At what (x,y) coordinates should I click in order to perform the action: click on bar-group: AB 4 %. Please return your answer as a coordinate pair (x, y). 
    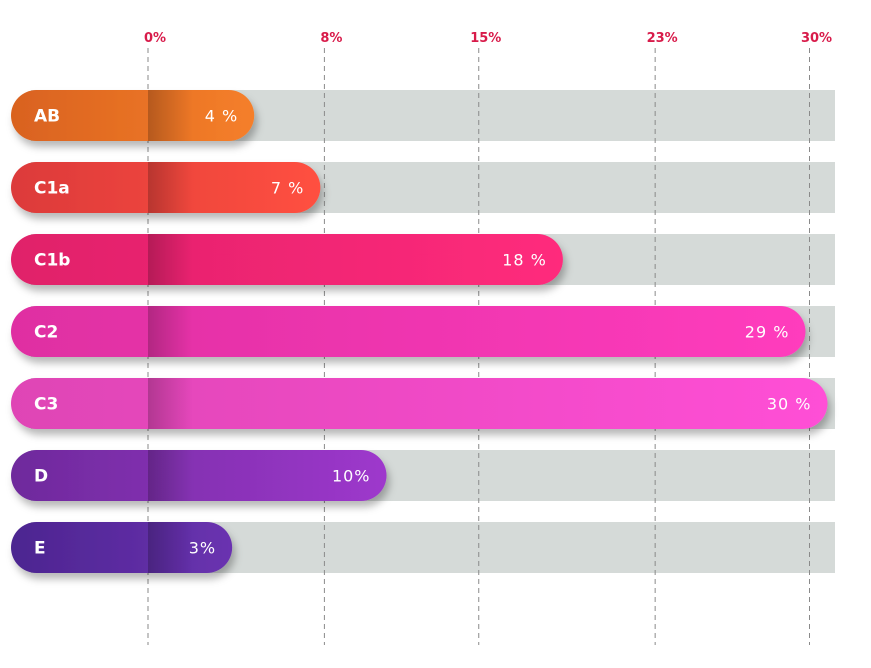
    Looking at the image, I should click on (133, 115).